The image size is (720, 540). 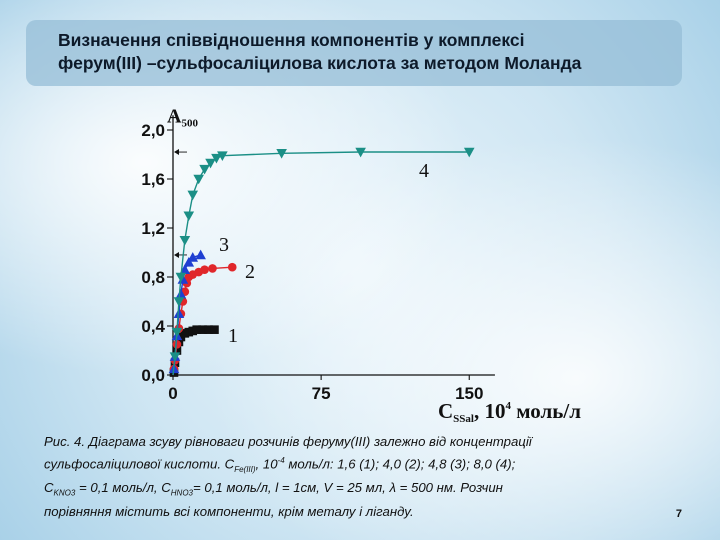 What do you see at coordinates (266, 463) in the screenshot?
I see `caption-line-2-b: , 10` at bounding box center [266, 463].